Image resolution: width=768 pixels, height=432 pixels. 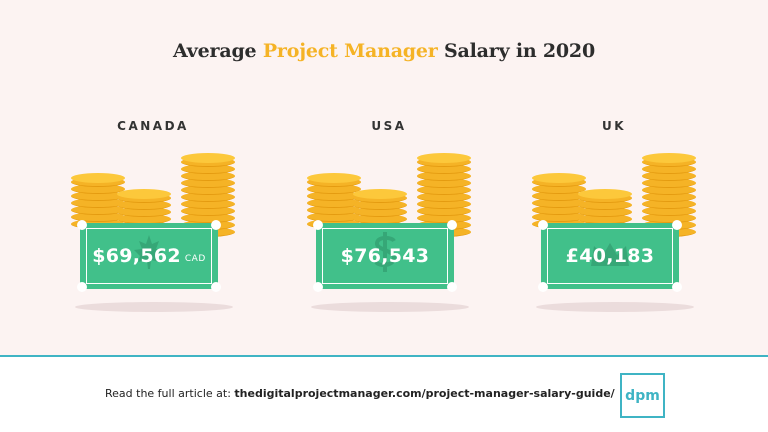 I want to click on dpm-logo: dpm, so click(x=642, y=395).